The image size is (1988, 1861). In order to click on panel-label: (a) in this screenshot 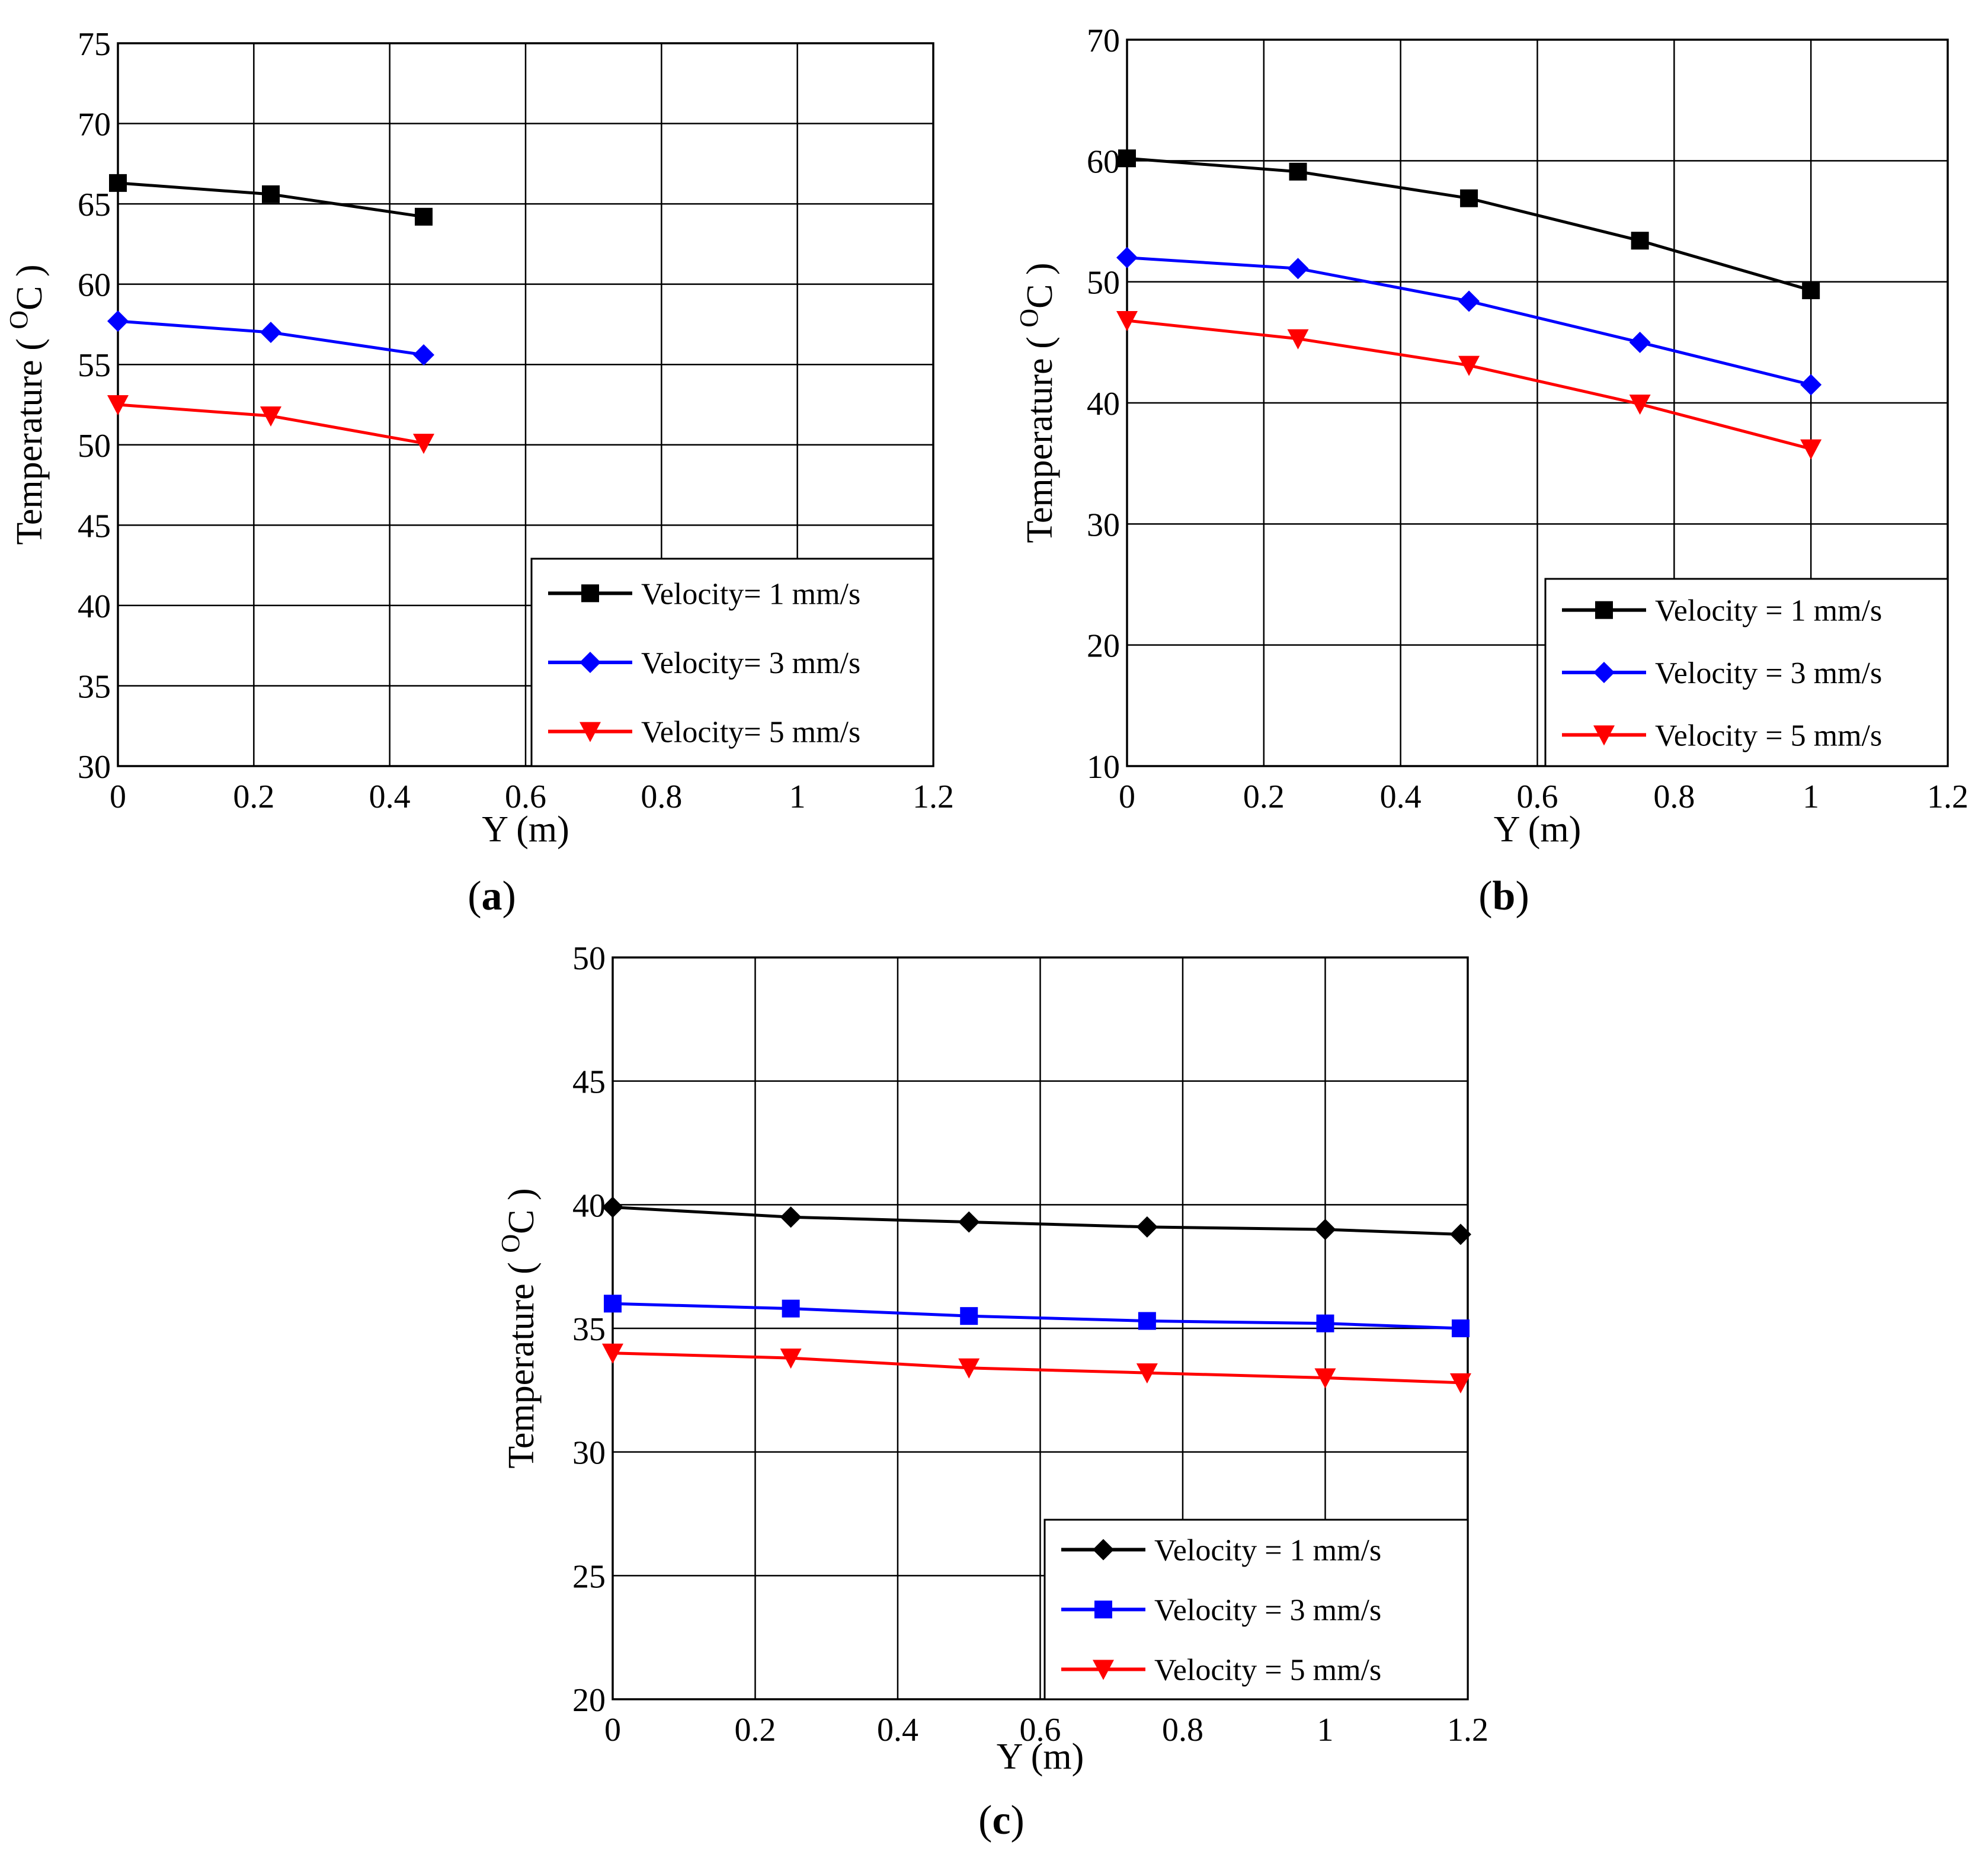, I will do `click(492, 896)`.